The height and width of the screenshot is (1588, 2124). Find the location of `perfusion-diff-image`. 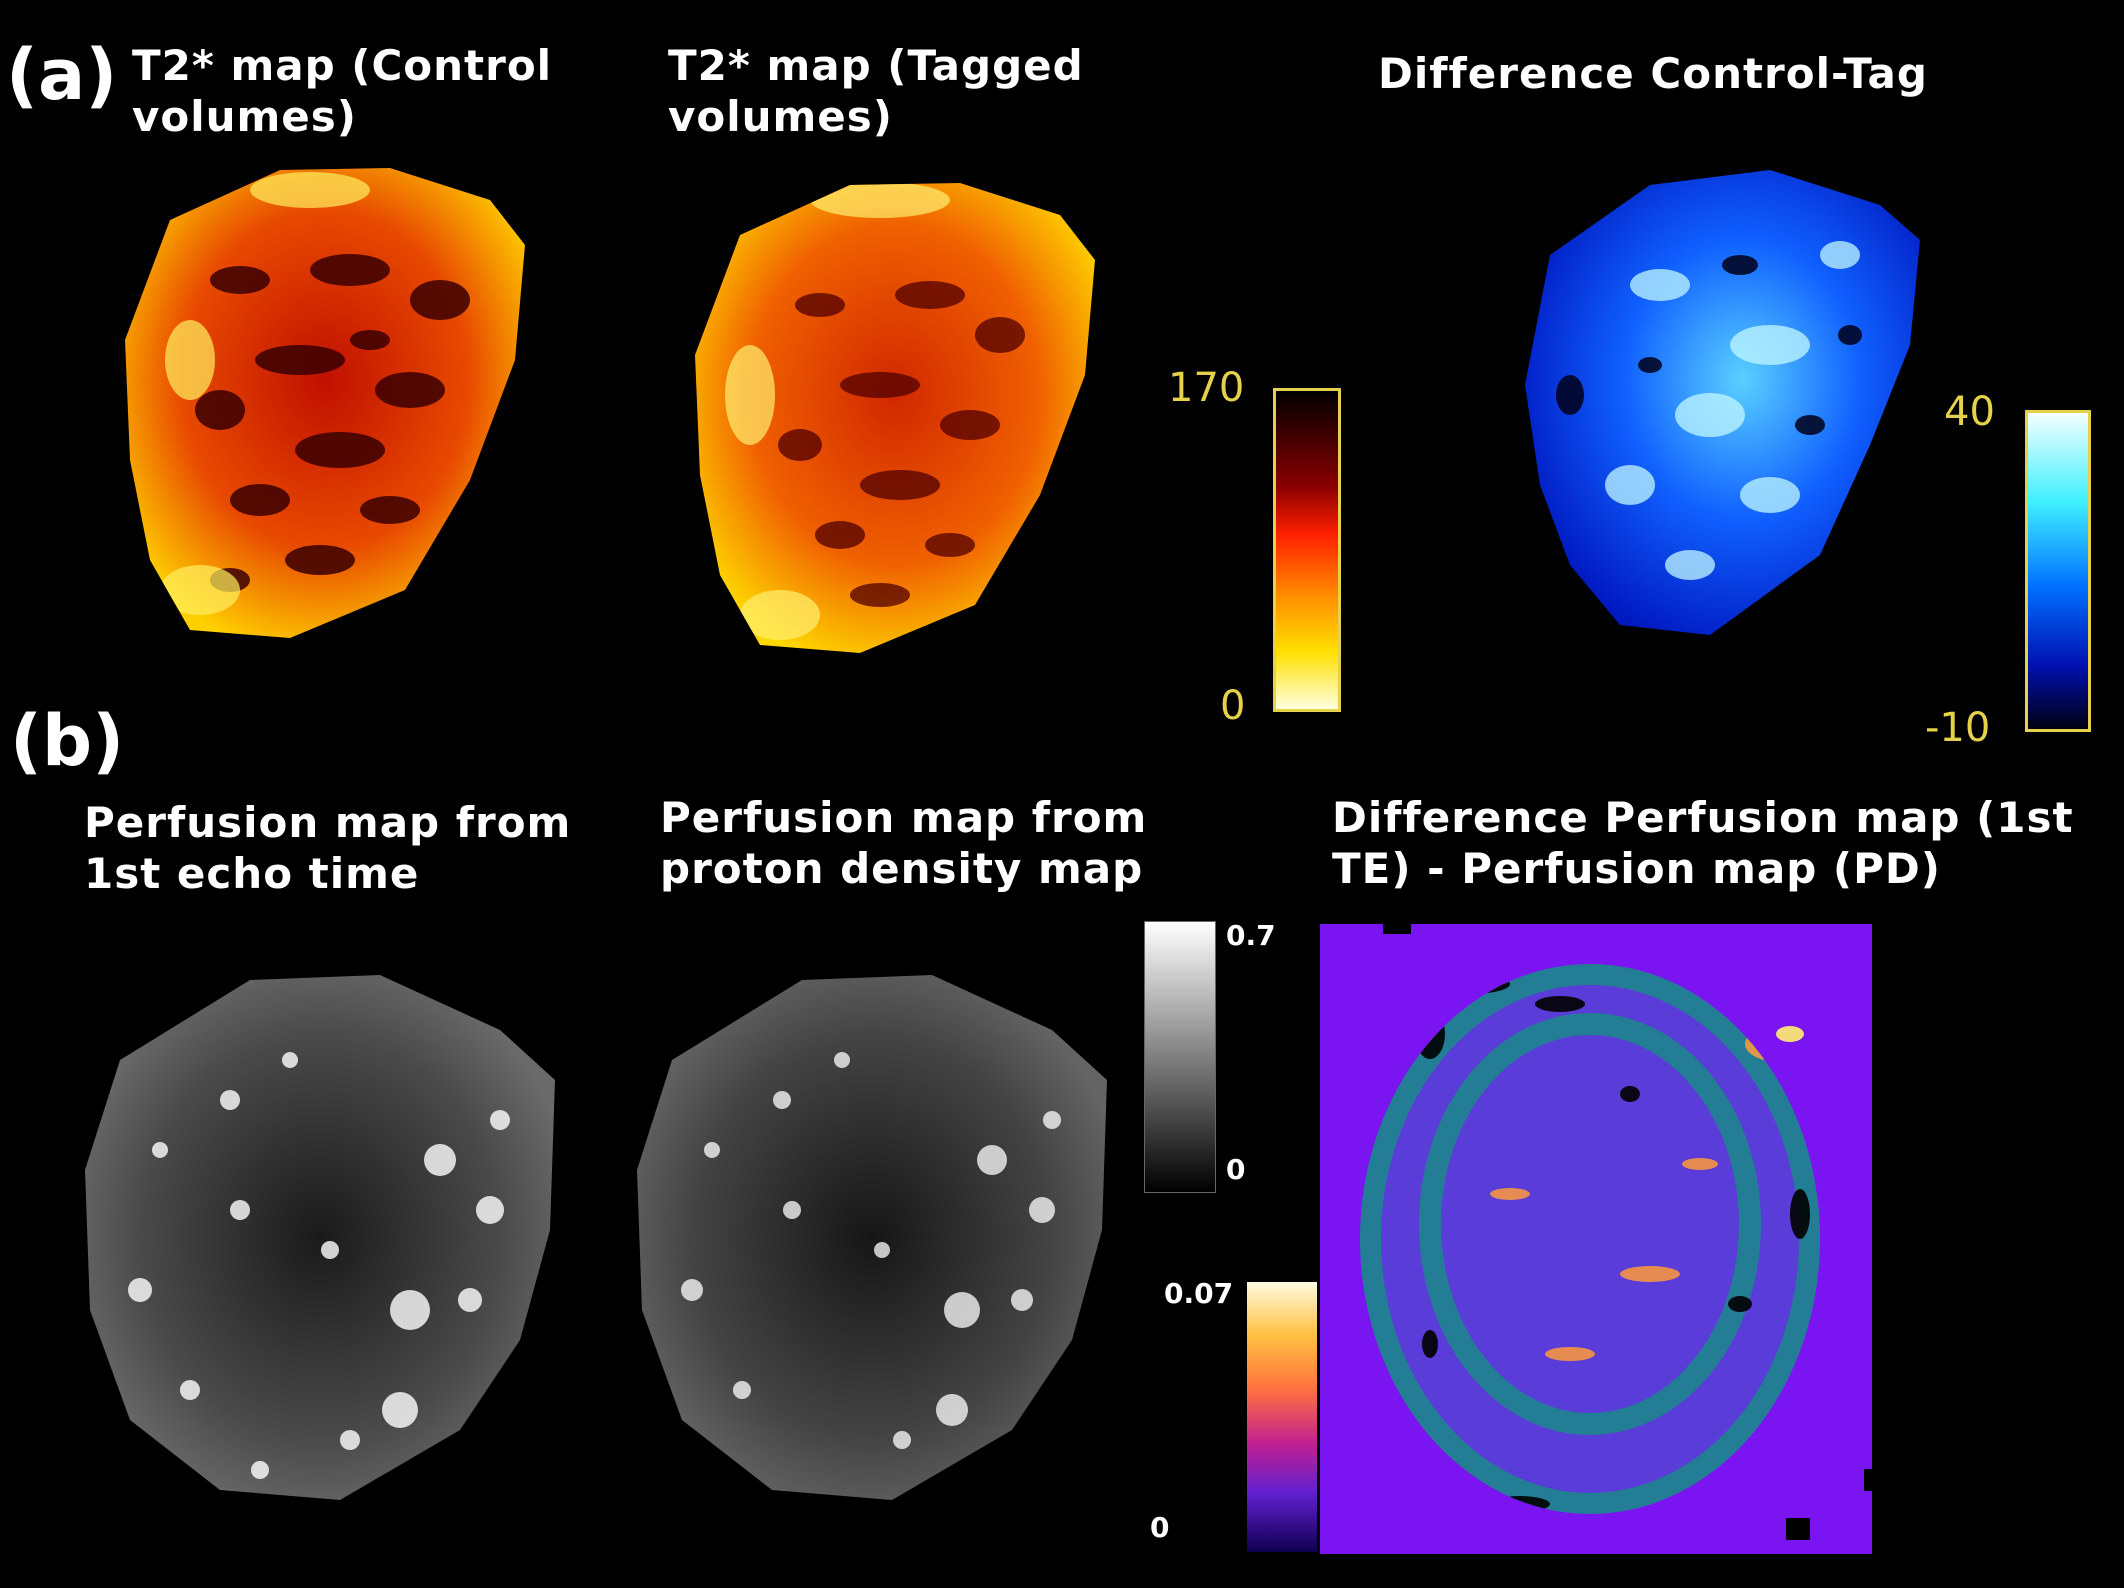

perfusion-diff-image is located at coordinates (1596, 1239).